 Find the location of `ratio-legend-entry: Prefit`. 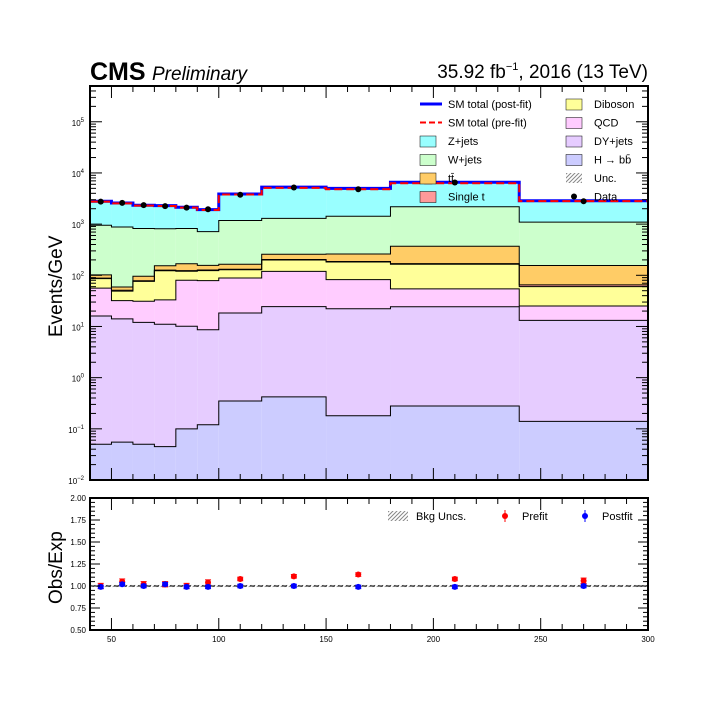

ratio-legend-entry: Prefit is located at coordinates (525, 516).